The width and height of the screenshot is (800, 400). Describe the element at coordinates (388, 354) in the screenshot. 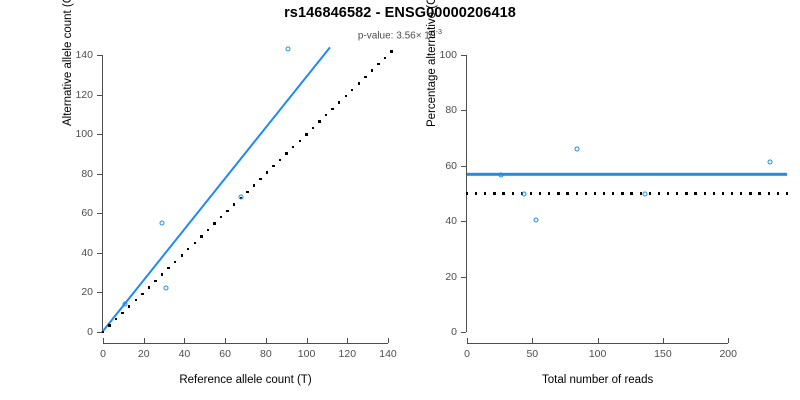

I see `x-axis-tick-label: 140` at that location.